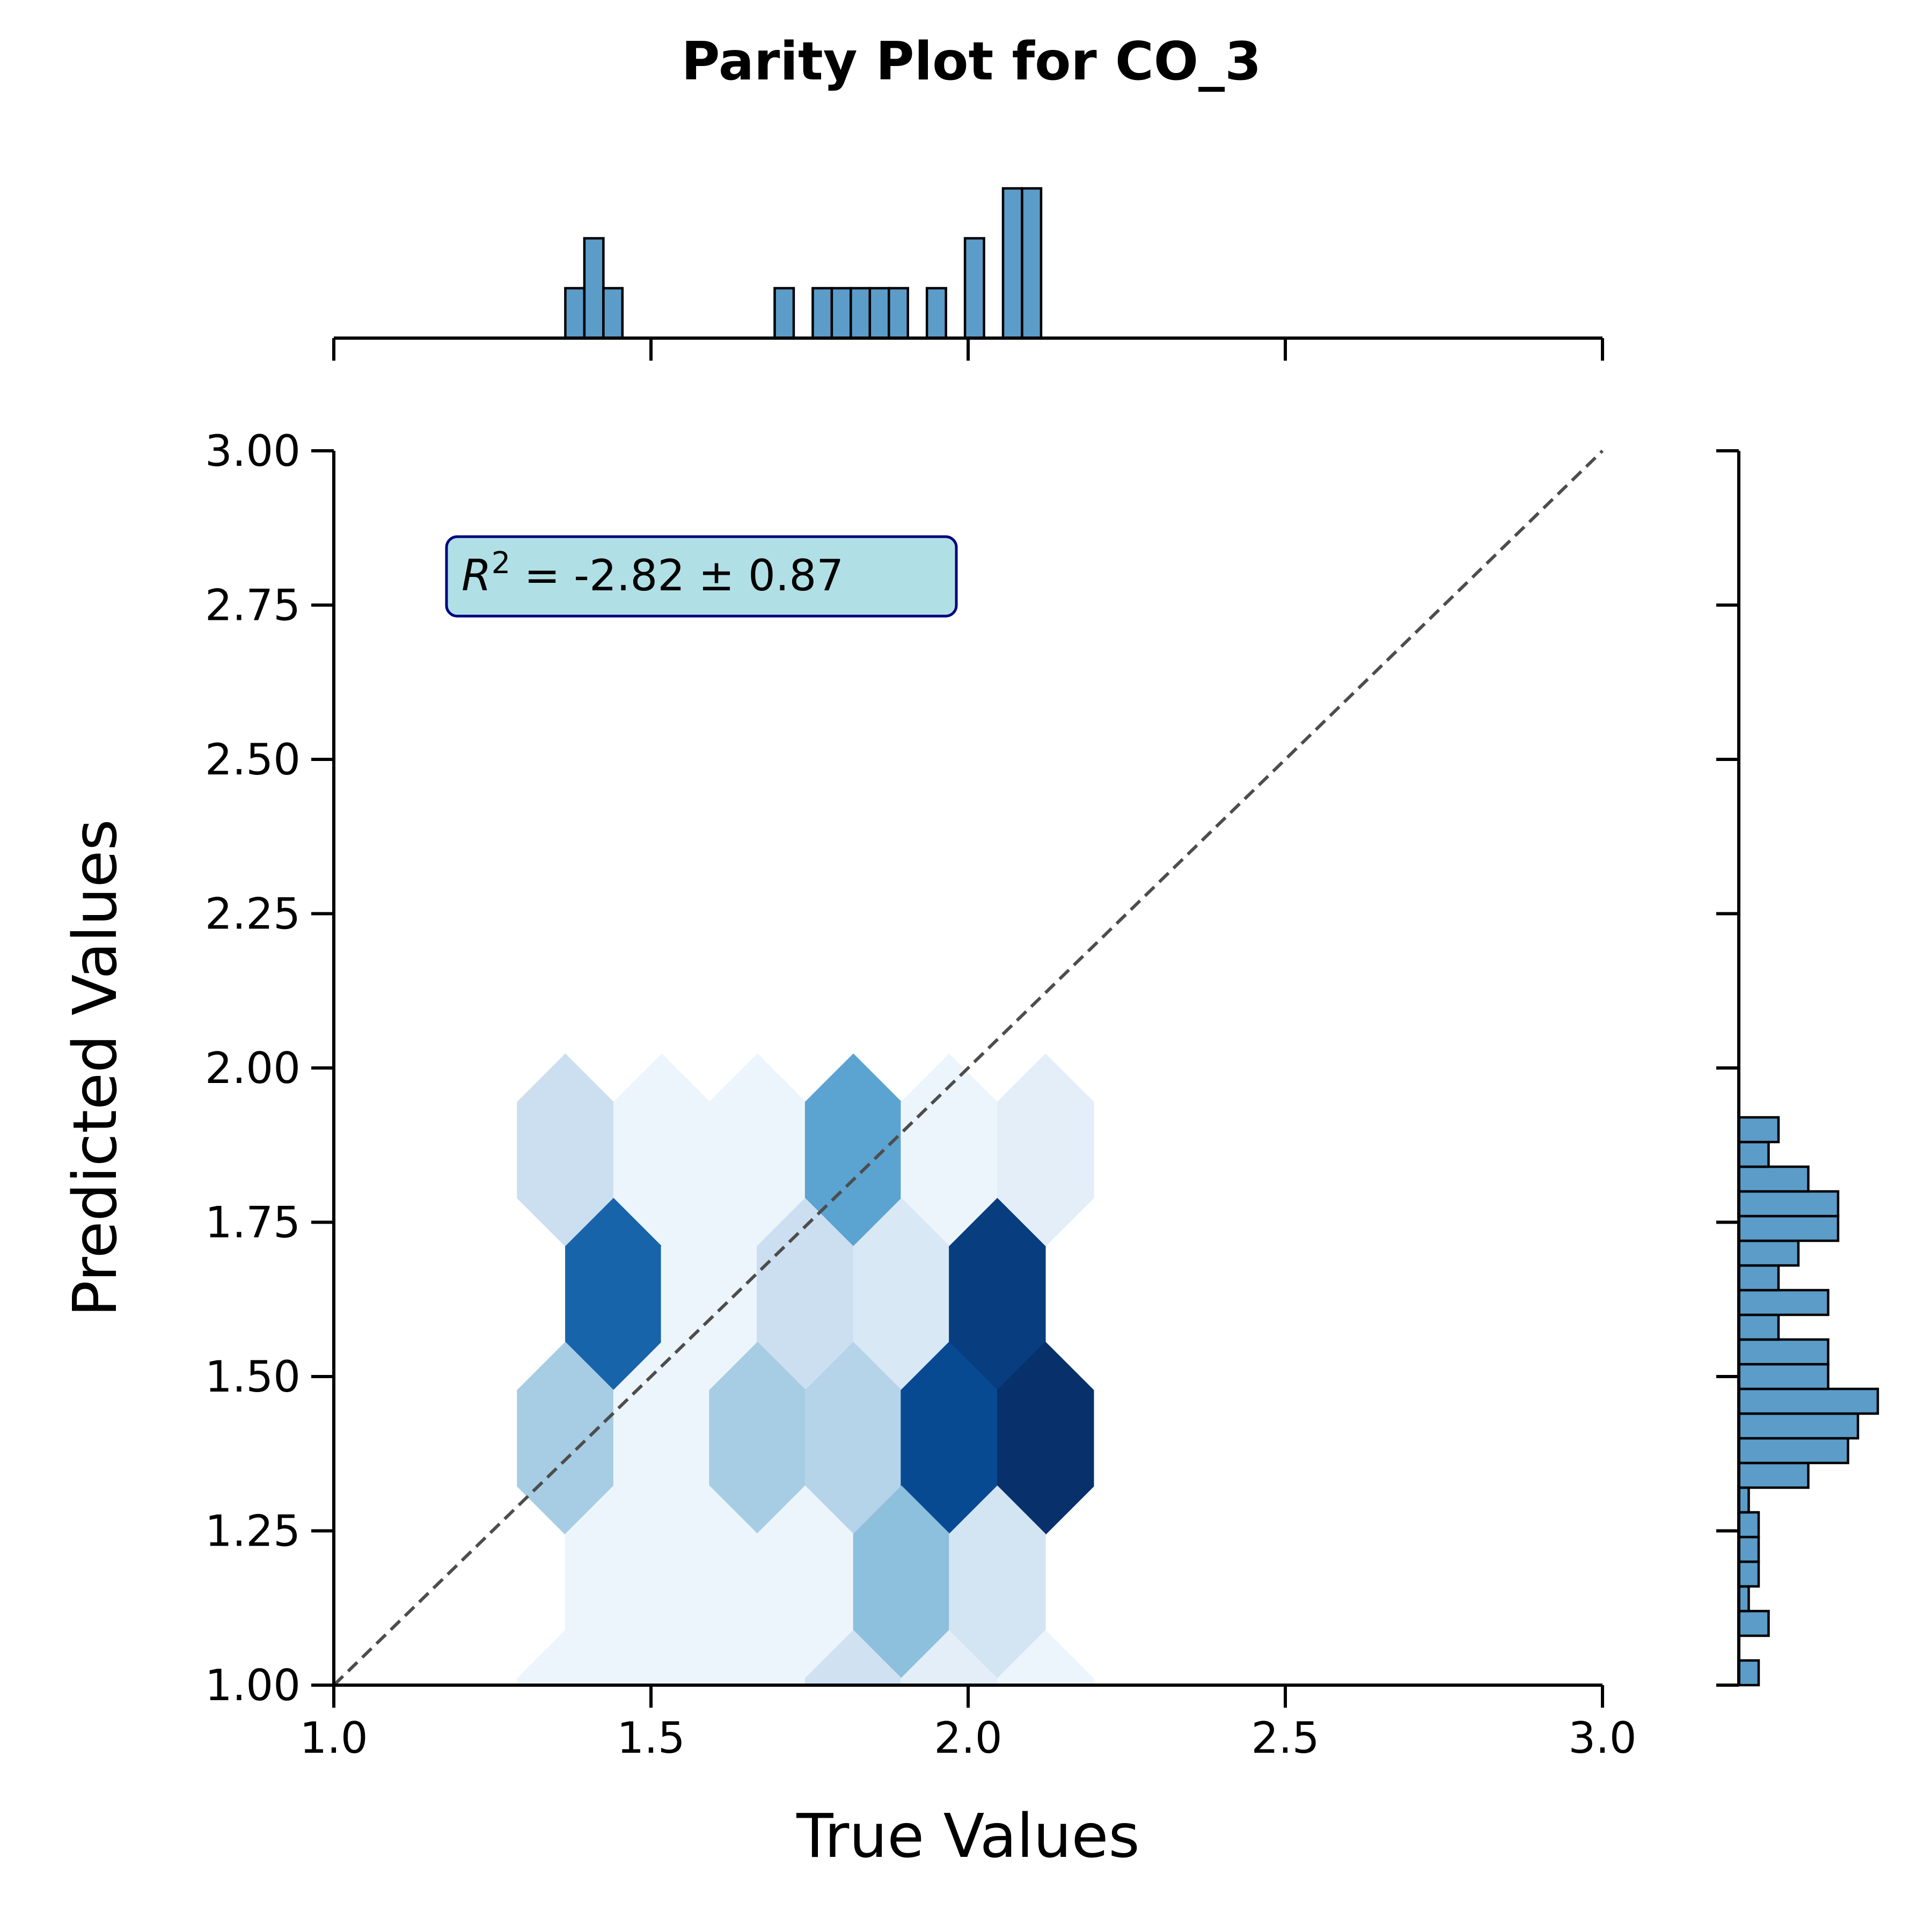 Image resolution: width=1932 pixels, height=1932 pixels. Describe the element at coordinates (253, 760) in the screenshot. I see `y-tick-label: 2.50` at that location.